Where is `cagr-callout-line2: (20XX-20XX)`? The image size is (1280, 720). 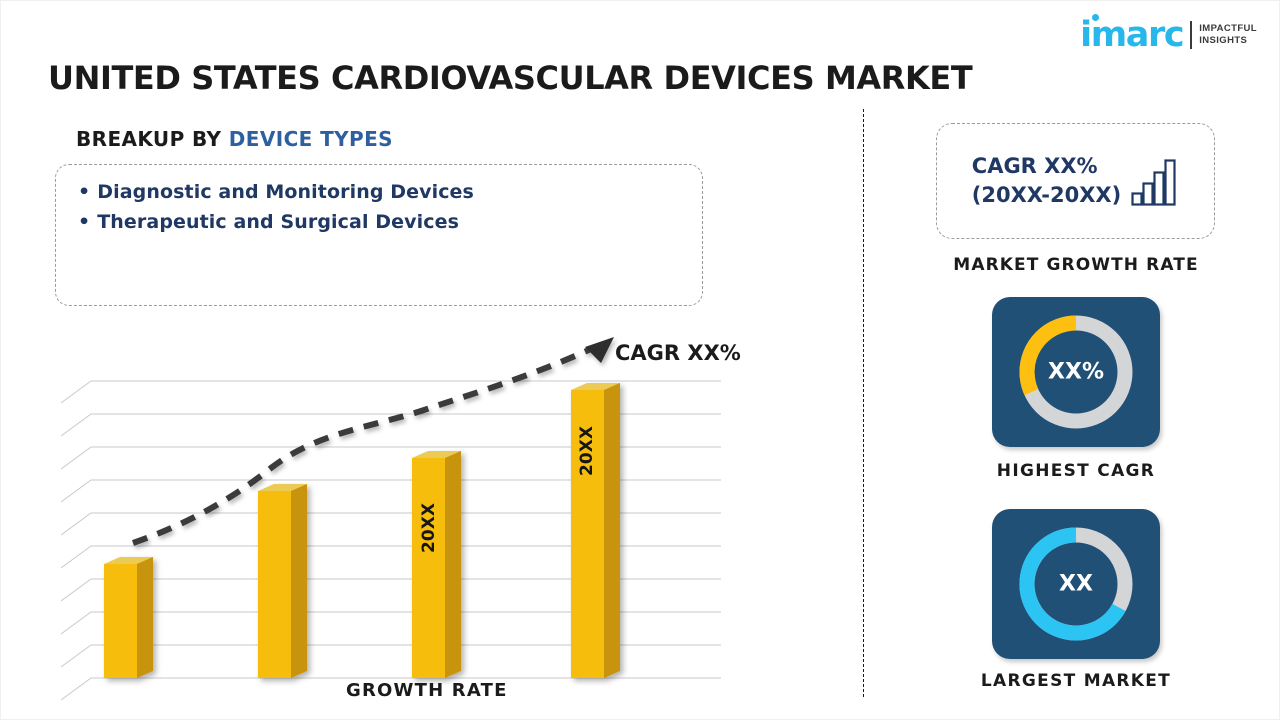 cagr-callout-line2: (20XX-20XX) is located at coordinates (1046, 195).